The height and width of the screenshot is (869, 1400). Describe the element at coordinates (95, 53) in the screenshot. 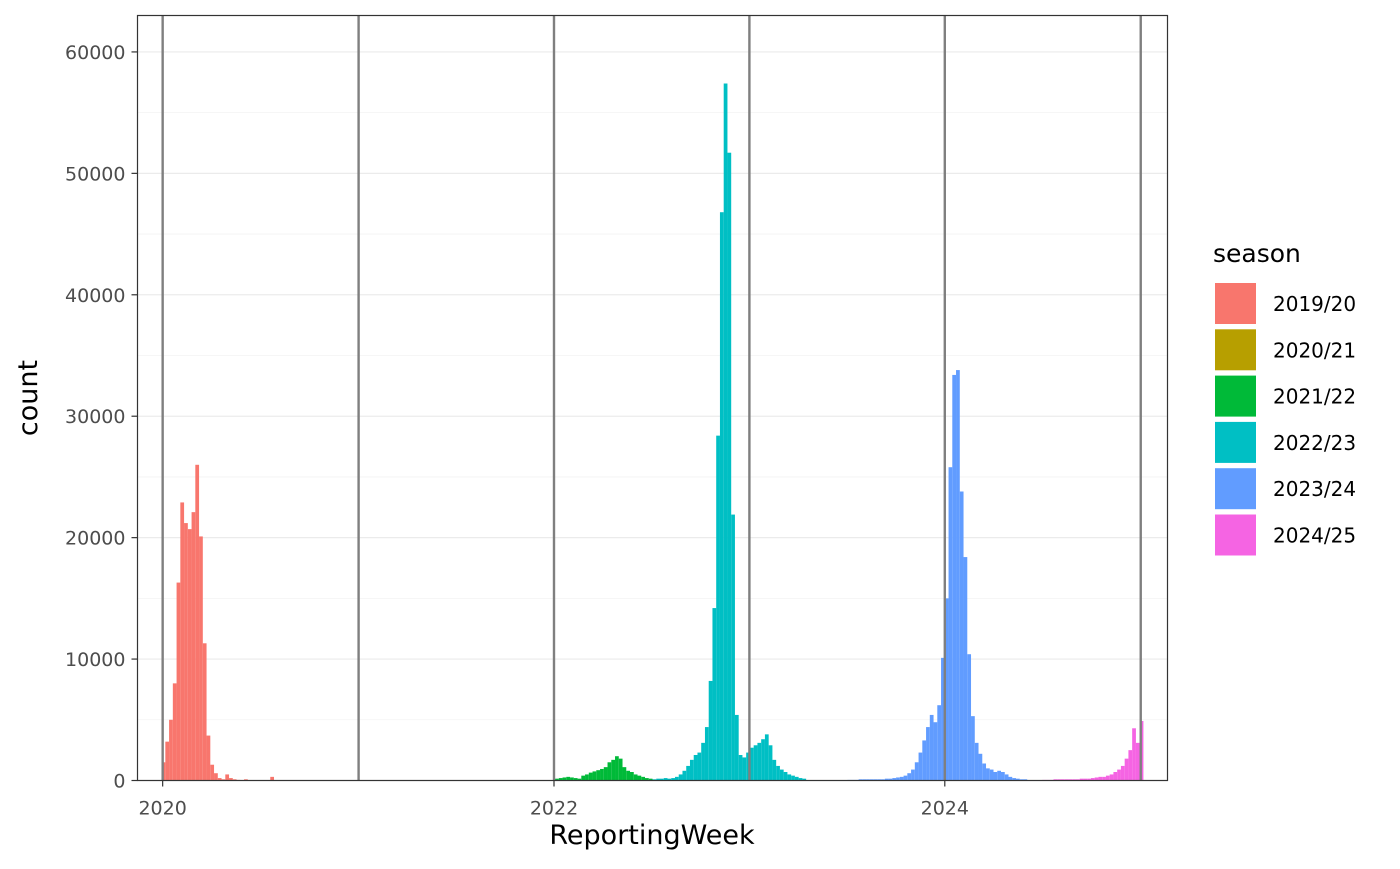

I see `y-tick-label: 60000` at that location.